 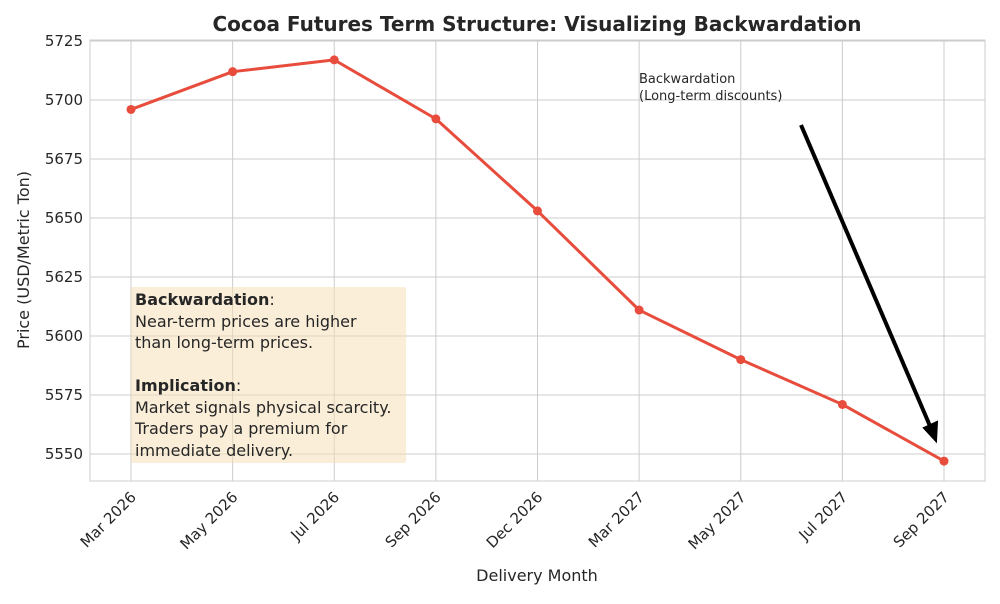 What do you see at coordinates (717, 520) in the screenshot?
I see `x-tick-label: May 2027` at bounding box center [717, 520].